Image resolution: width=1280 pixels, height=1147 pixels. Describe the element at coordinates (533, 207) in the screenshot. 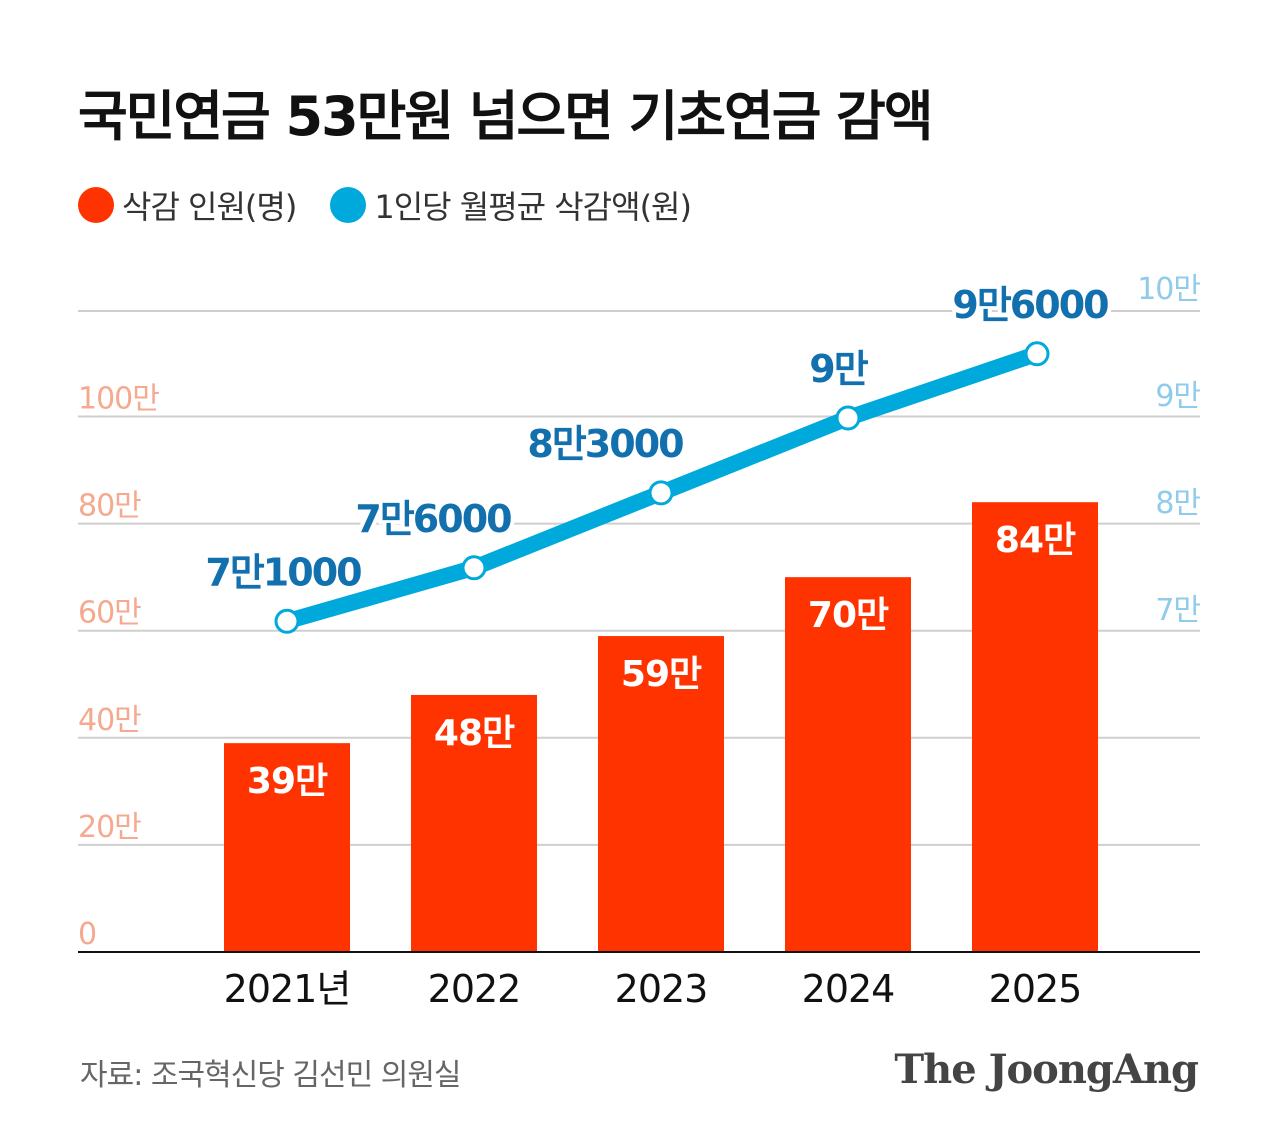

I see `legend-label: 1인당 월평균 삭감액(원)` at that location.